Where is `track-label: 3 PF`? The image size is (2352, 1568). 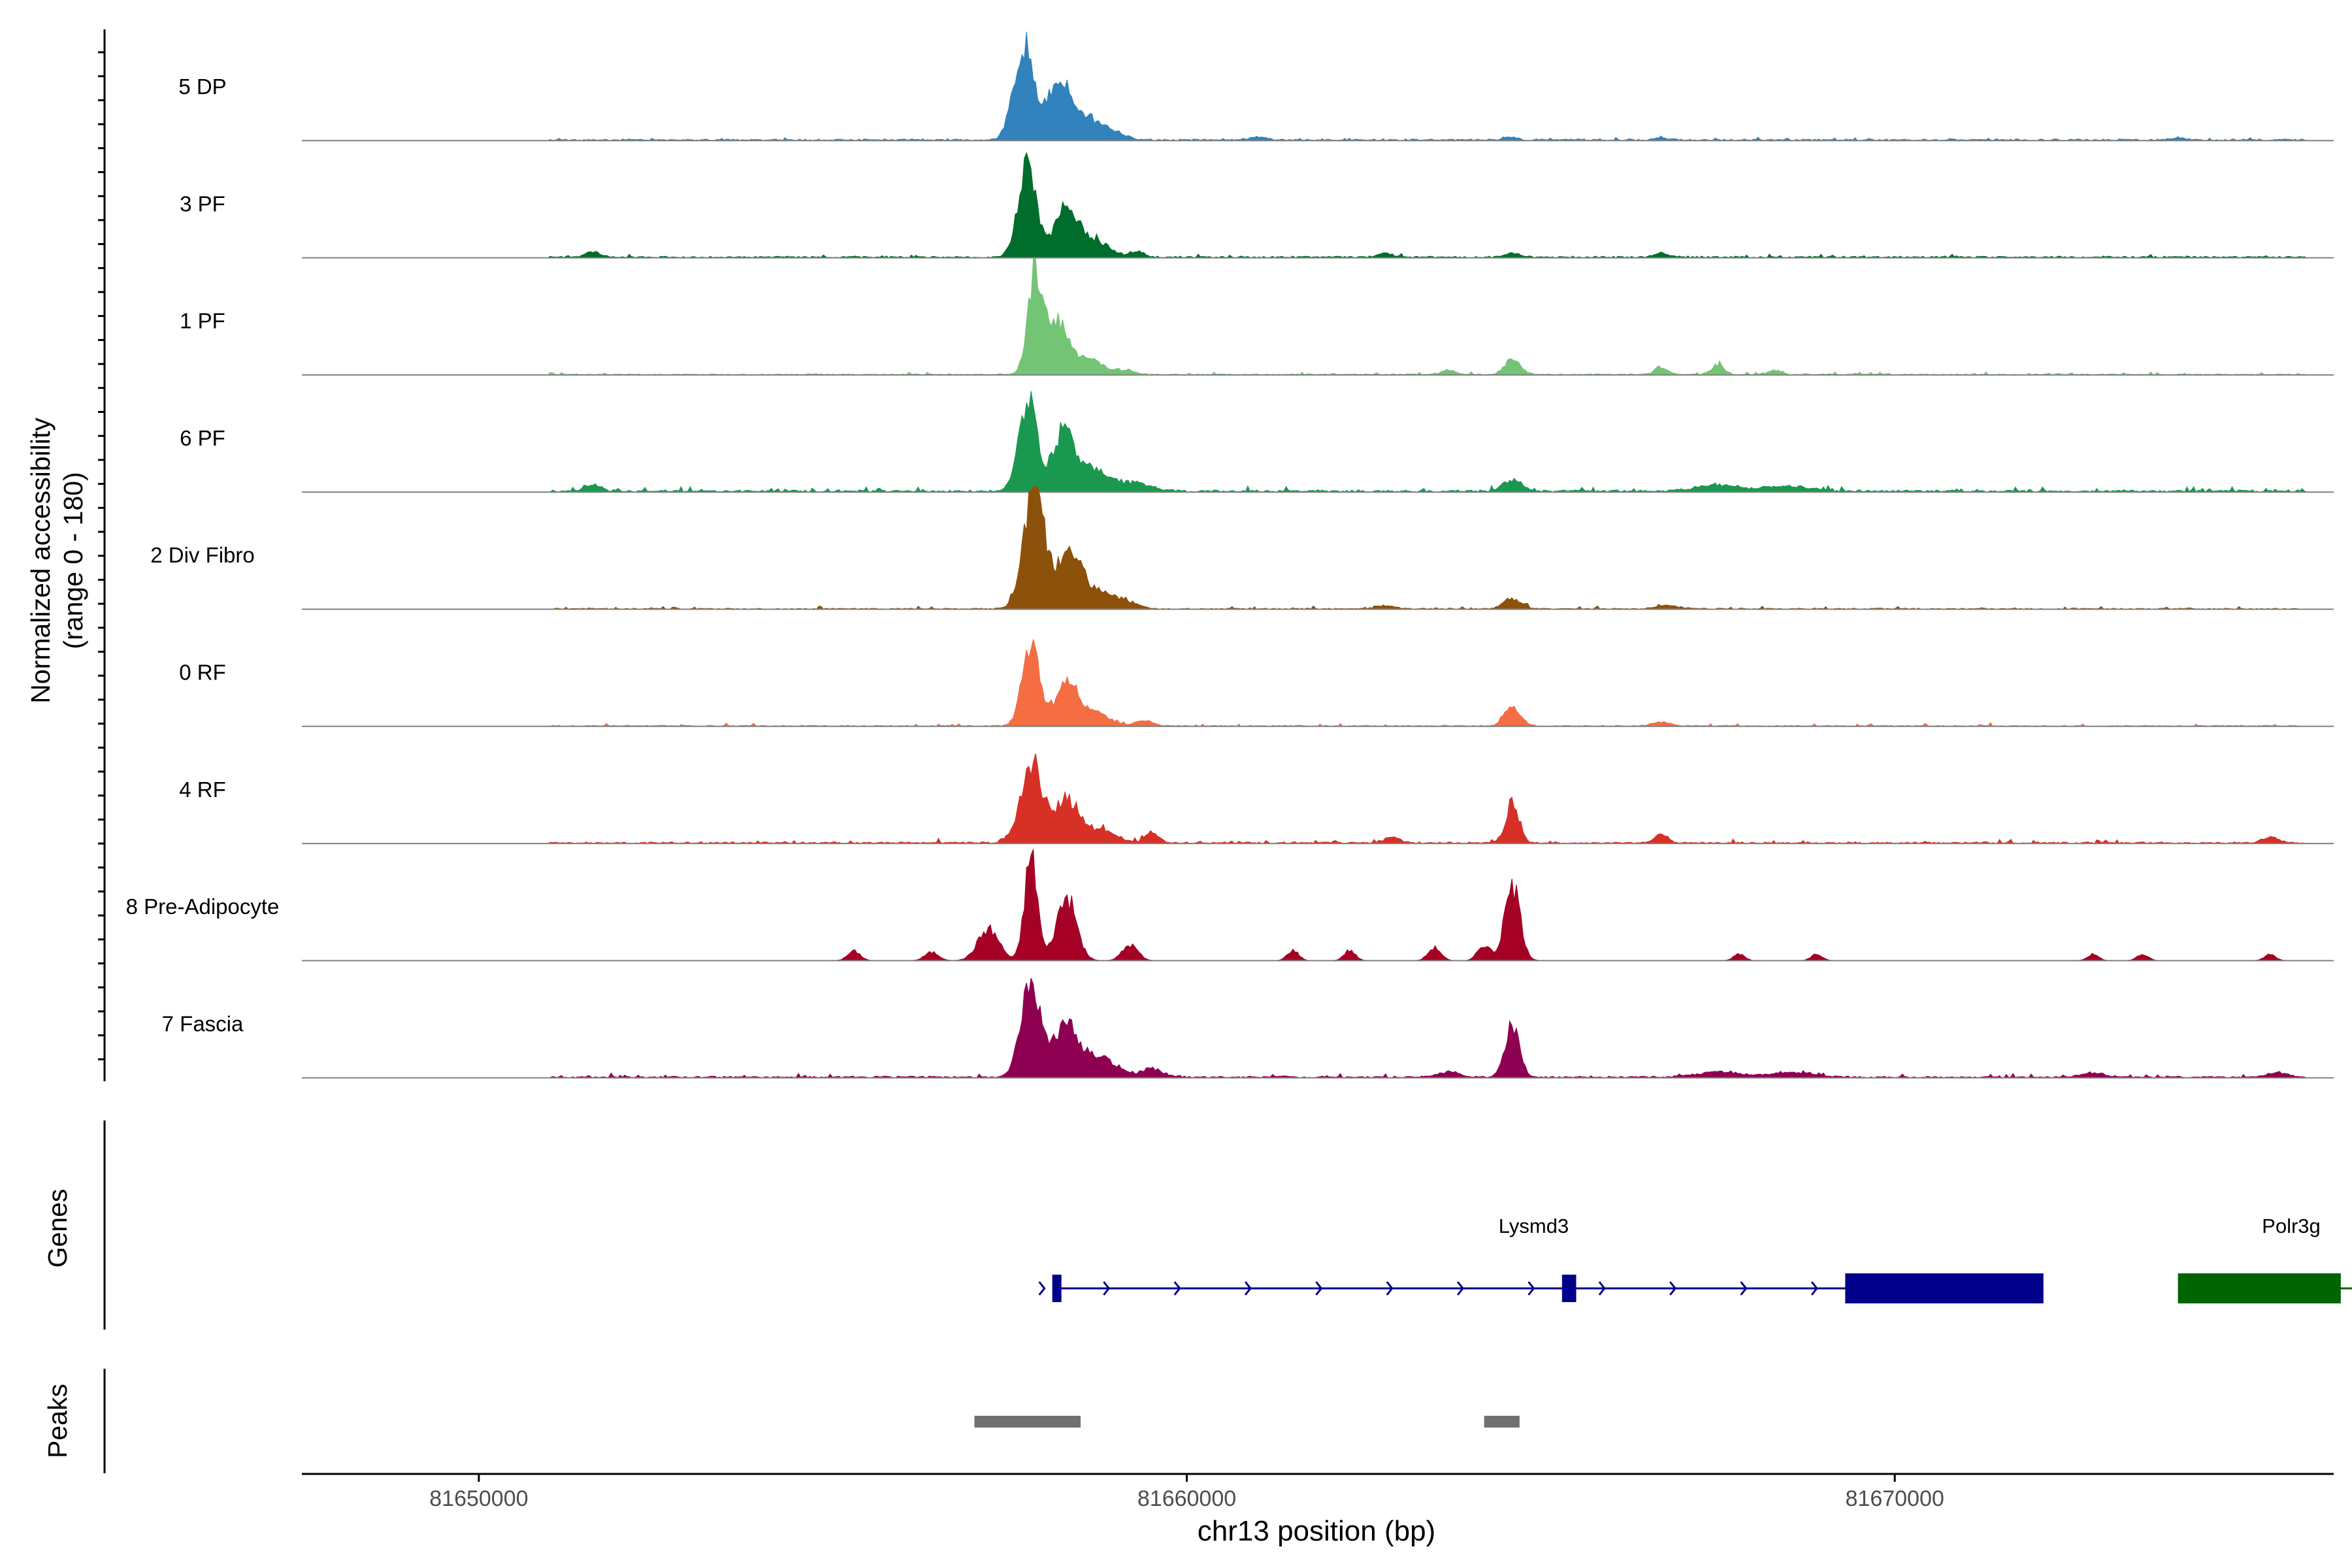
track-label: 3 PF is located at coordinates (202, 203).